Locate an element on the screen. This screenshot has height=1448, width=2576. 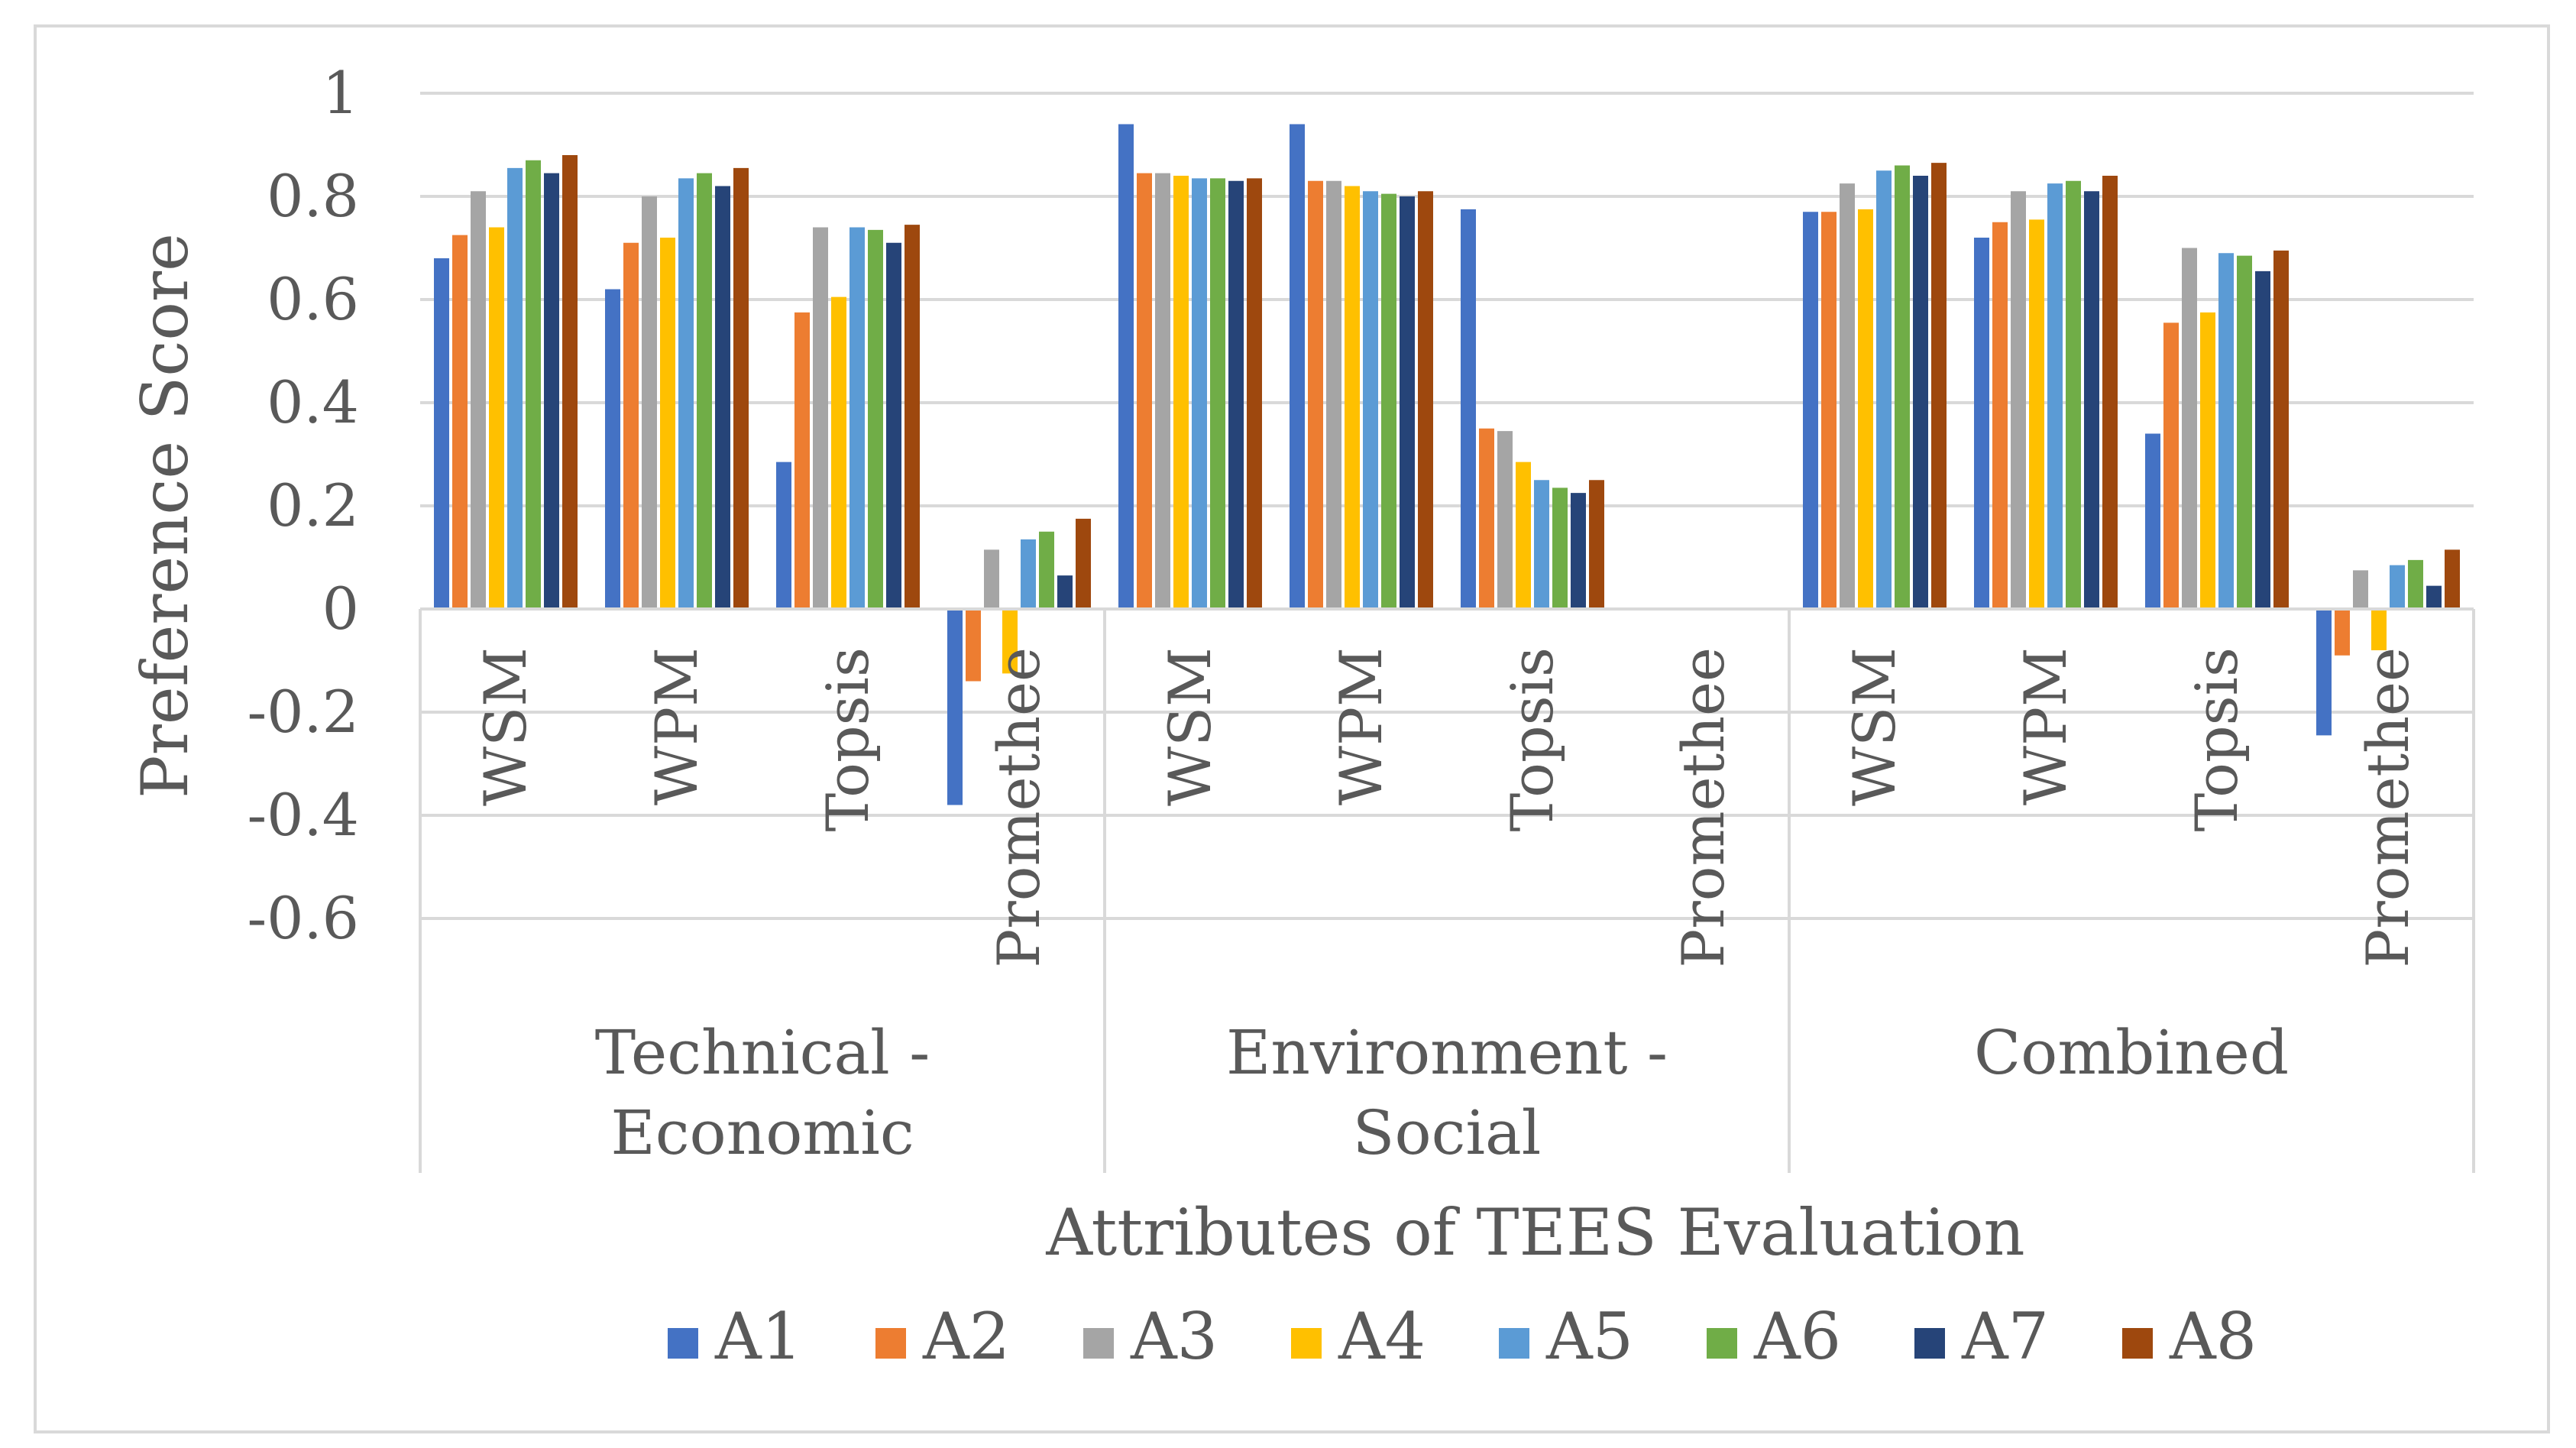
legend-item-a6: A6 is located at coordinates (1774, 1336).